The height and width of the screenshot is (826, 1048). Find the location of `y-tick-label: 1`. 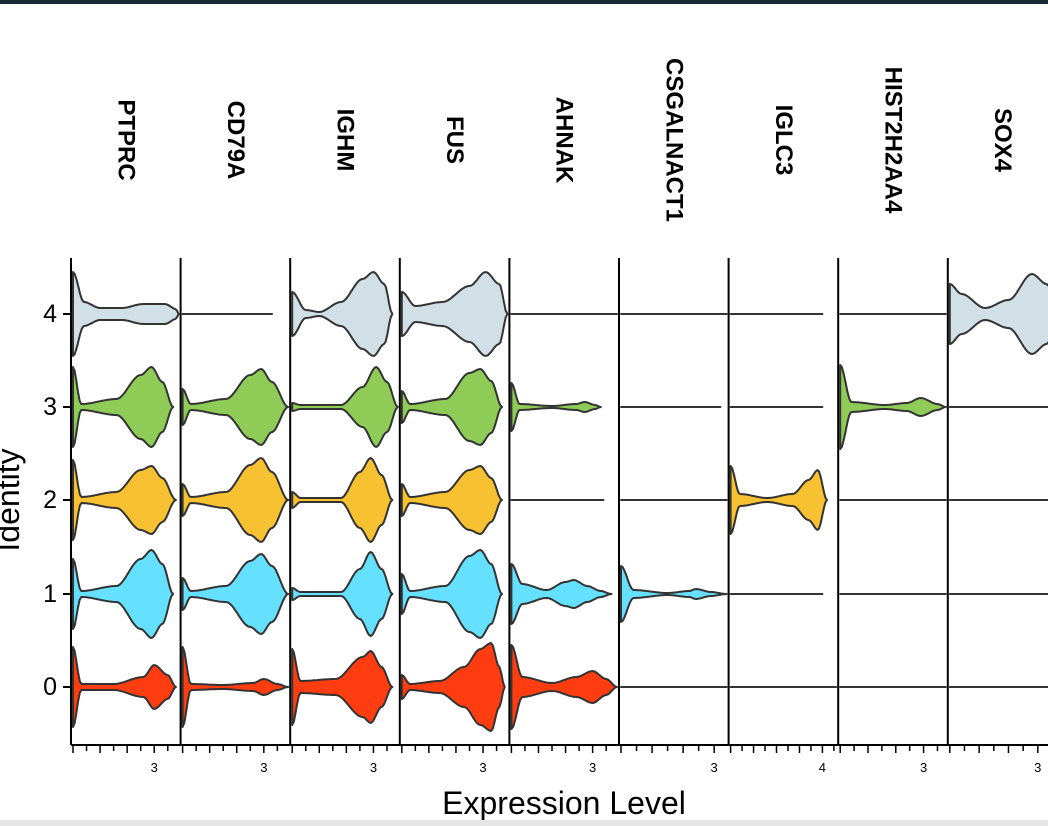

y-tick-label: 1 is located at coordinates (50, 594).